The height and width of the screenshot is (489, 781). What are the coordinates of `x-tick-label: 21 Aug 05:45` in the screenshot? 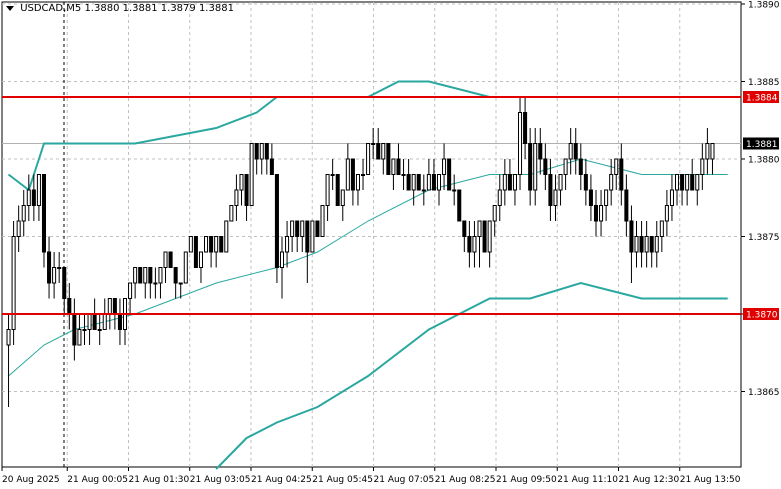 It's located at (342, 480).